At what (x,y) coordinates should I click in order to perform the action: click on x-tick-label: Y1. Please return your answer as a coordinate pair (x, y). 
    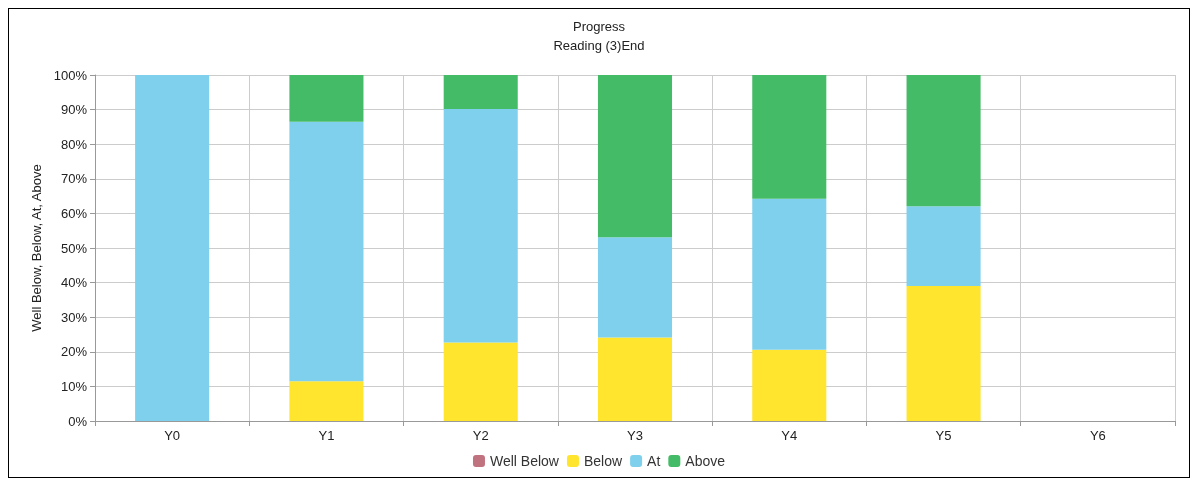
    Looking at the image, I should click on (326, 435).